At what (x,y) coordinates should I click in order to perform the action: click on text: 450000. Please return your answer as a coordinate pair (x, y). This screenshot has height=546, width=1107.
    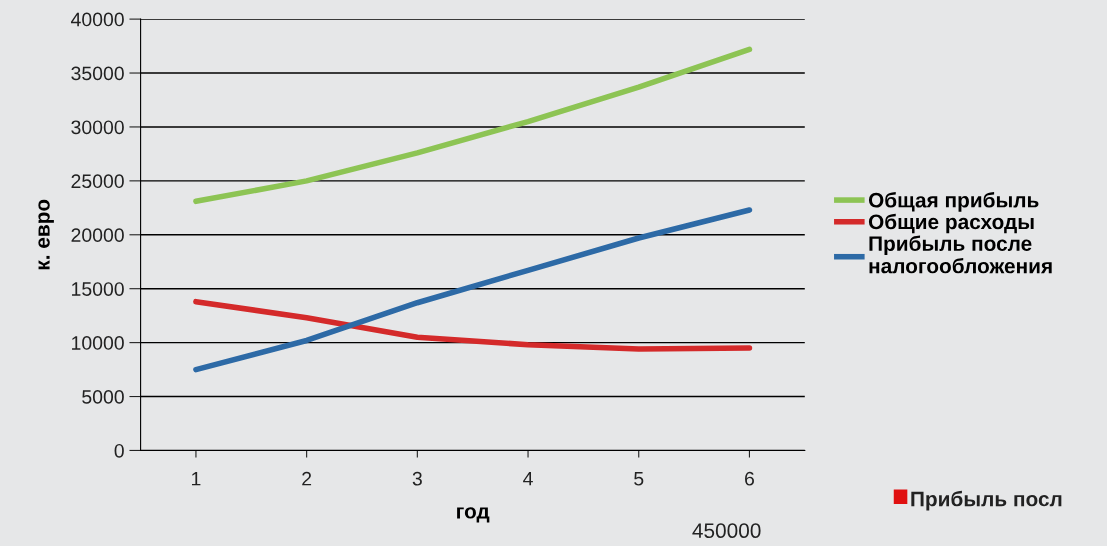
    Looking at the image, I should click on (726, 531).